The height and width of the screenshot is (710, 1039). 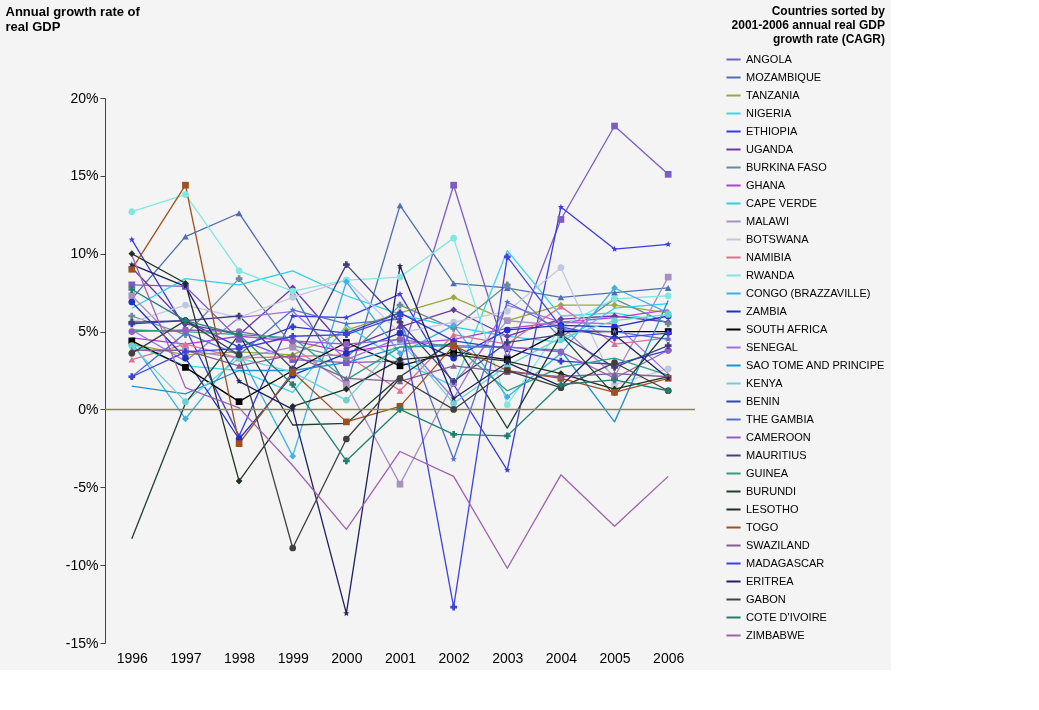 What do you see at coordinates (770, 274) in the screenshot?
I see `legend-label: RWANDA` at bounding box center [770, 274].